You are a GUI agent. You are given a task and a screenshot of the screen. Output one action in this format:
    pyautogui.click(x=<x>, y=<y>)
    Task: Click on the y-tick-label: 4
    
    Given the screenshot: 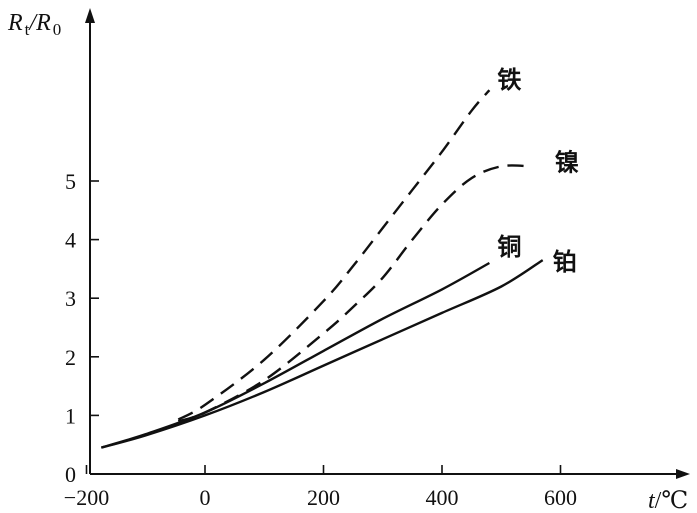 What is the action you would take?
    pyautogui.click(x=70, y=240)
    